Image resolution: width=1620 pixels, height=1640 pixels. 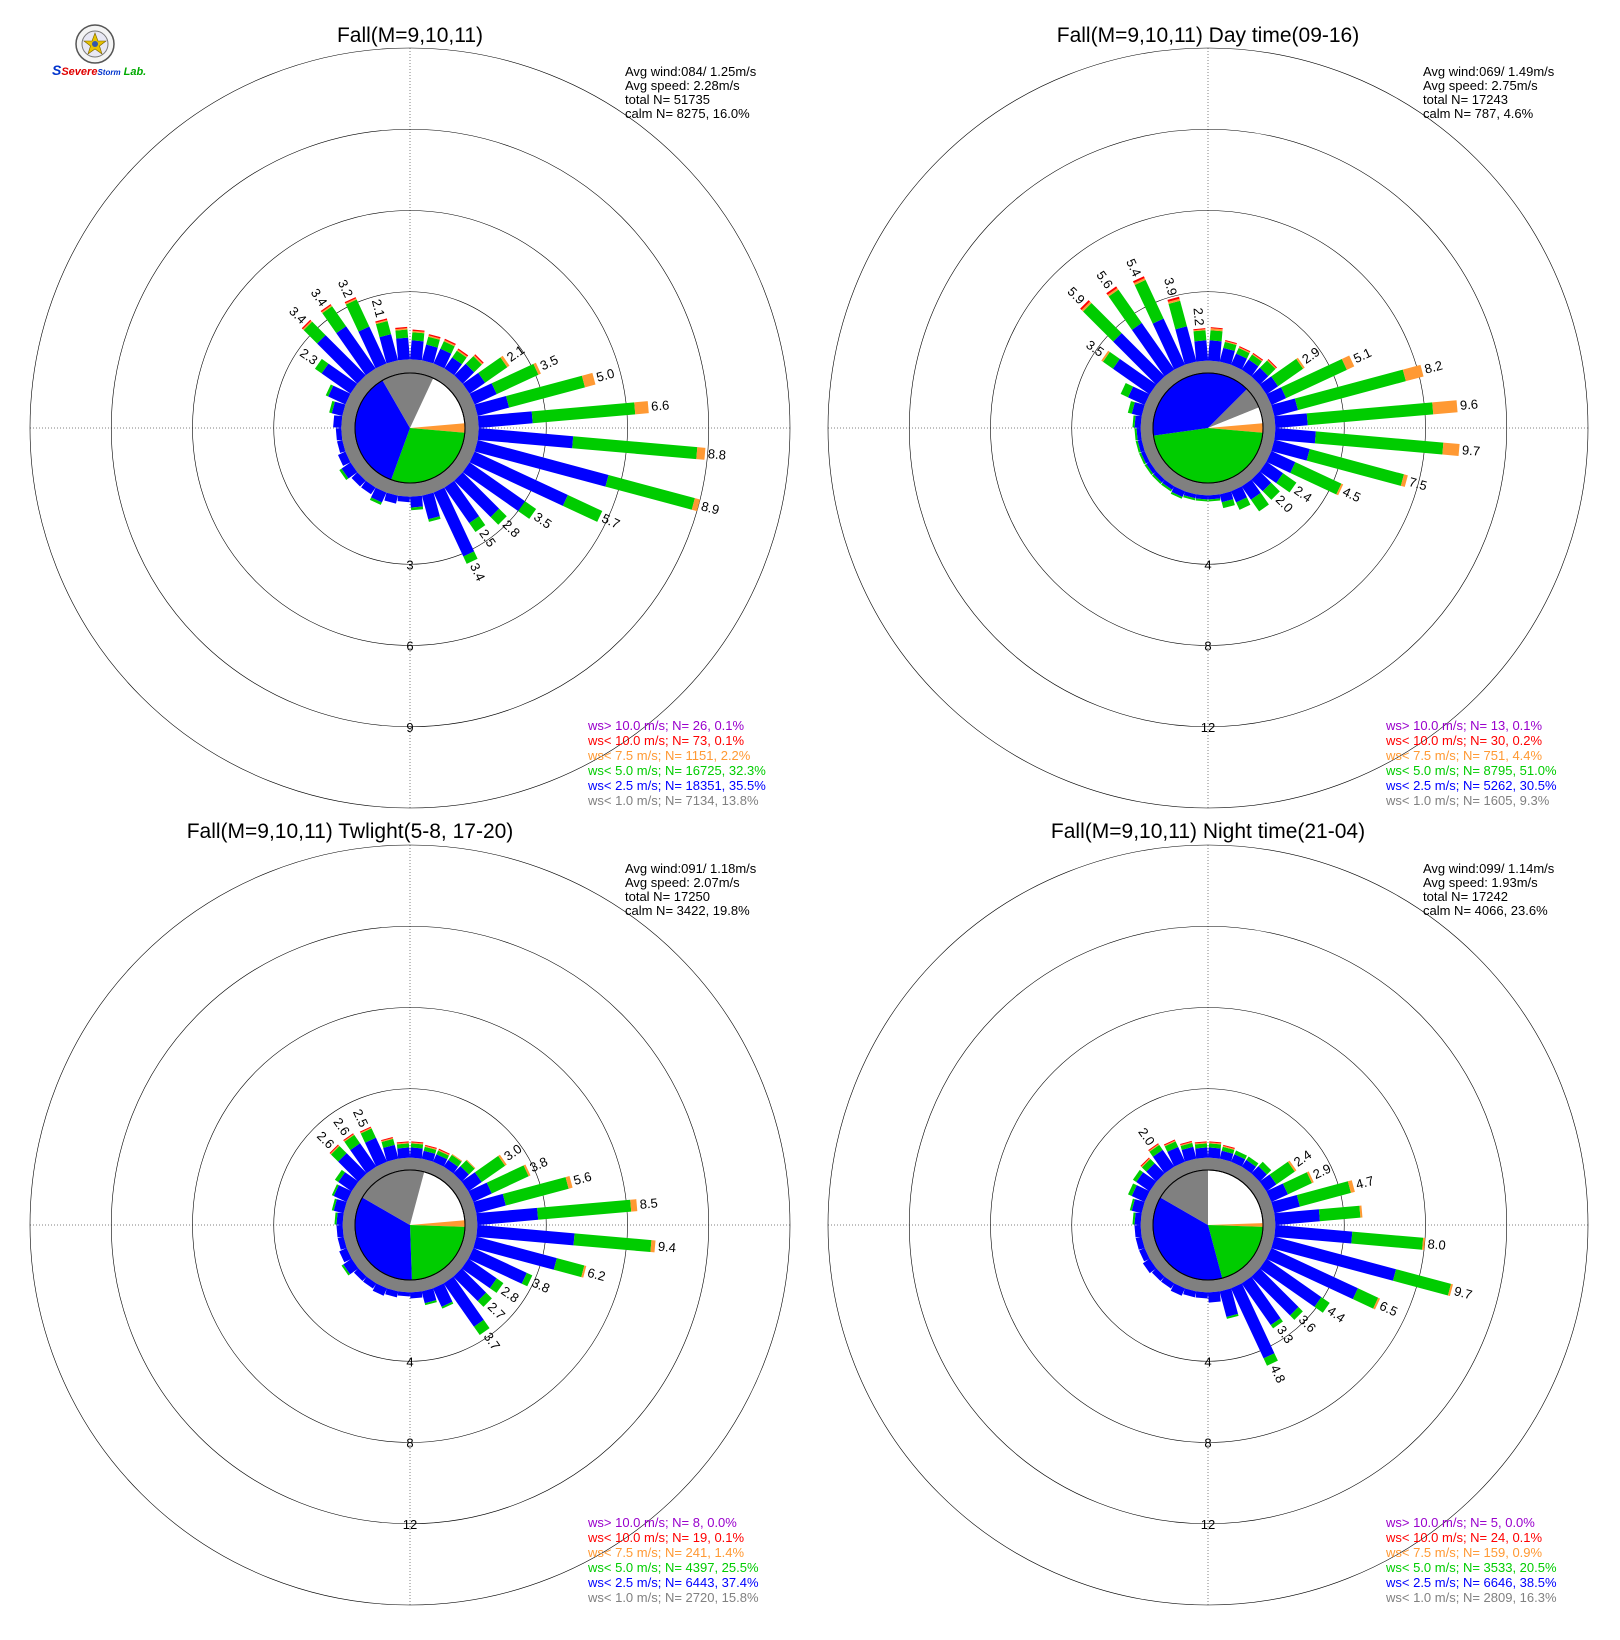 I want to click on bar-value-label: 6.5, so click(x=1388, y=1308).